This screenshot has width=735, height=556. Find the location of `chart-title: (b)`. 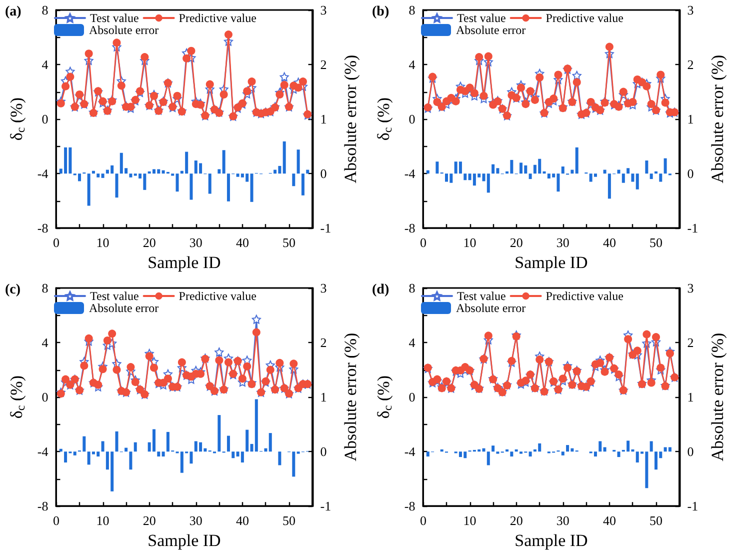

chart-title: (b) is located at coordinates (381, 12).